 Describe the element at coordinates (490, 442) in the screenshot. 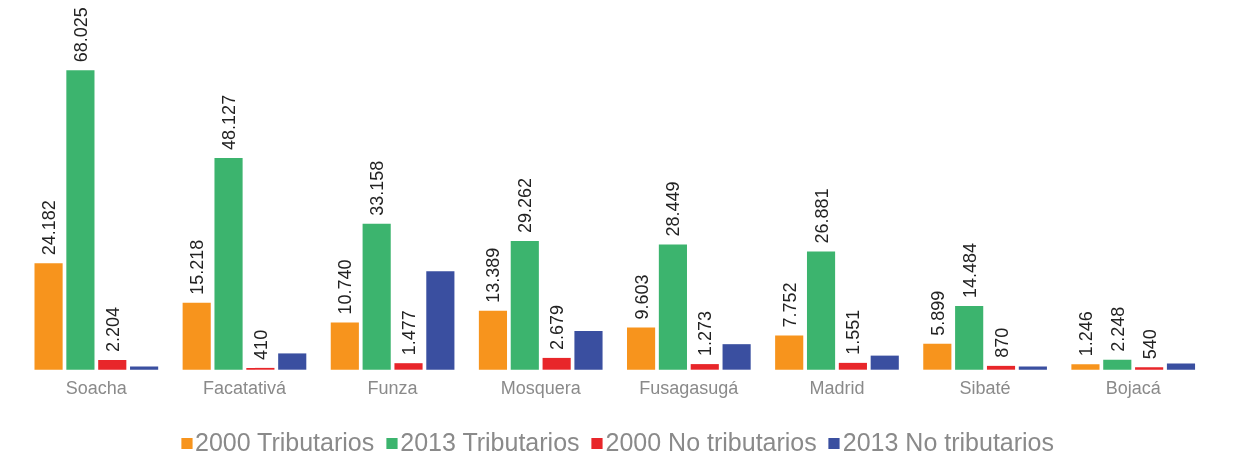

I see `legend-label: 2013 Tributarios` at that location.